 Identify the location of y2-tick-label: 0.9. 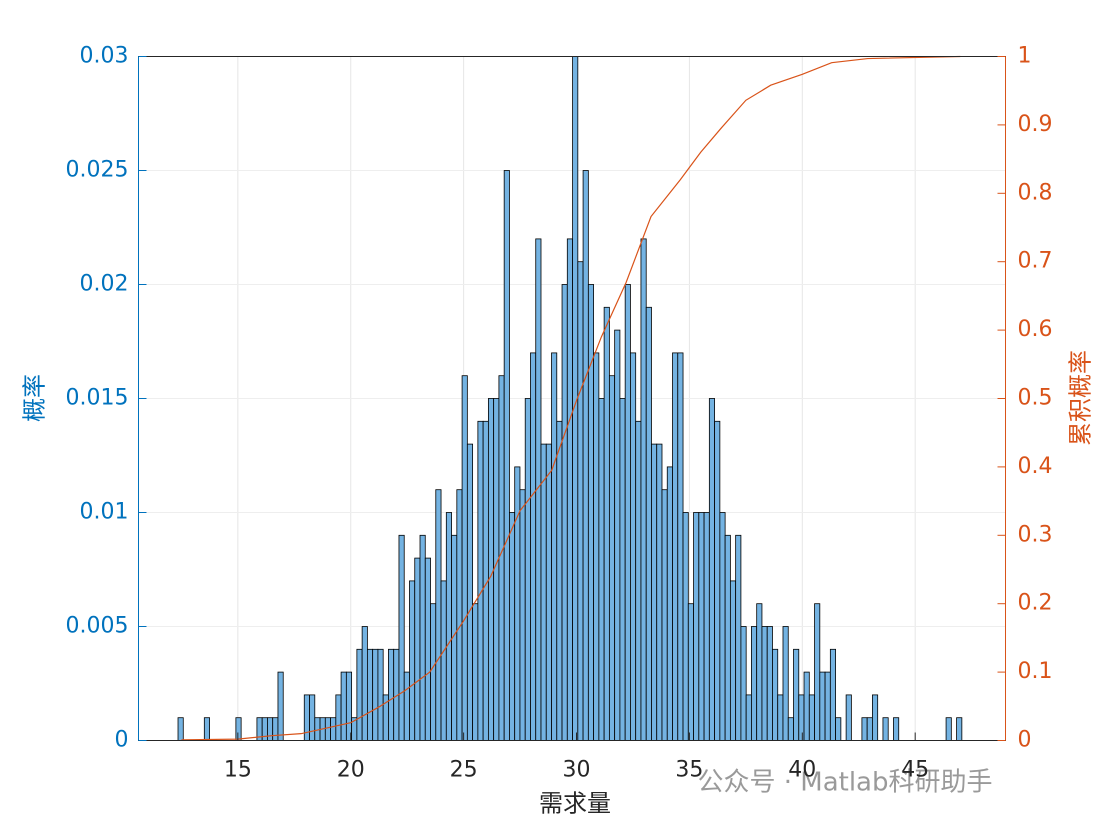
(1035, 124).